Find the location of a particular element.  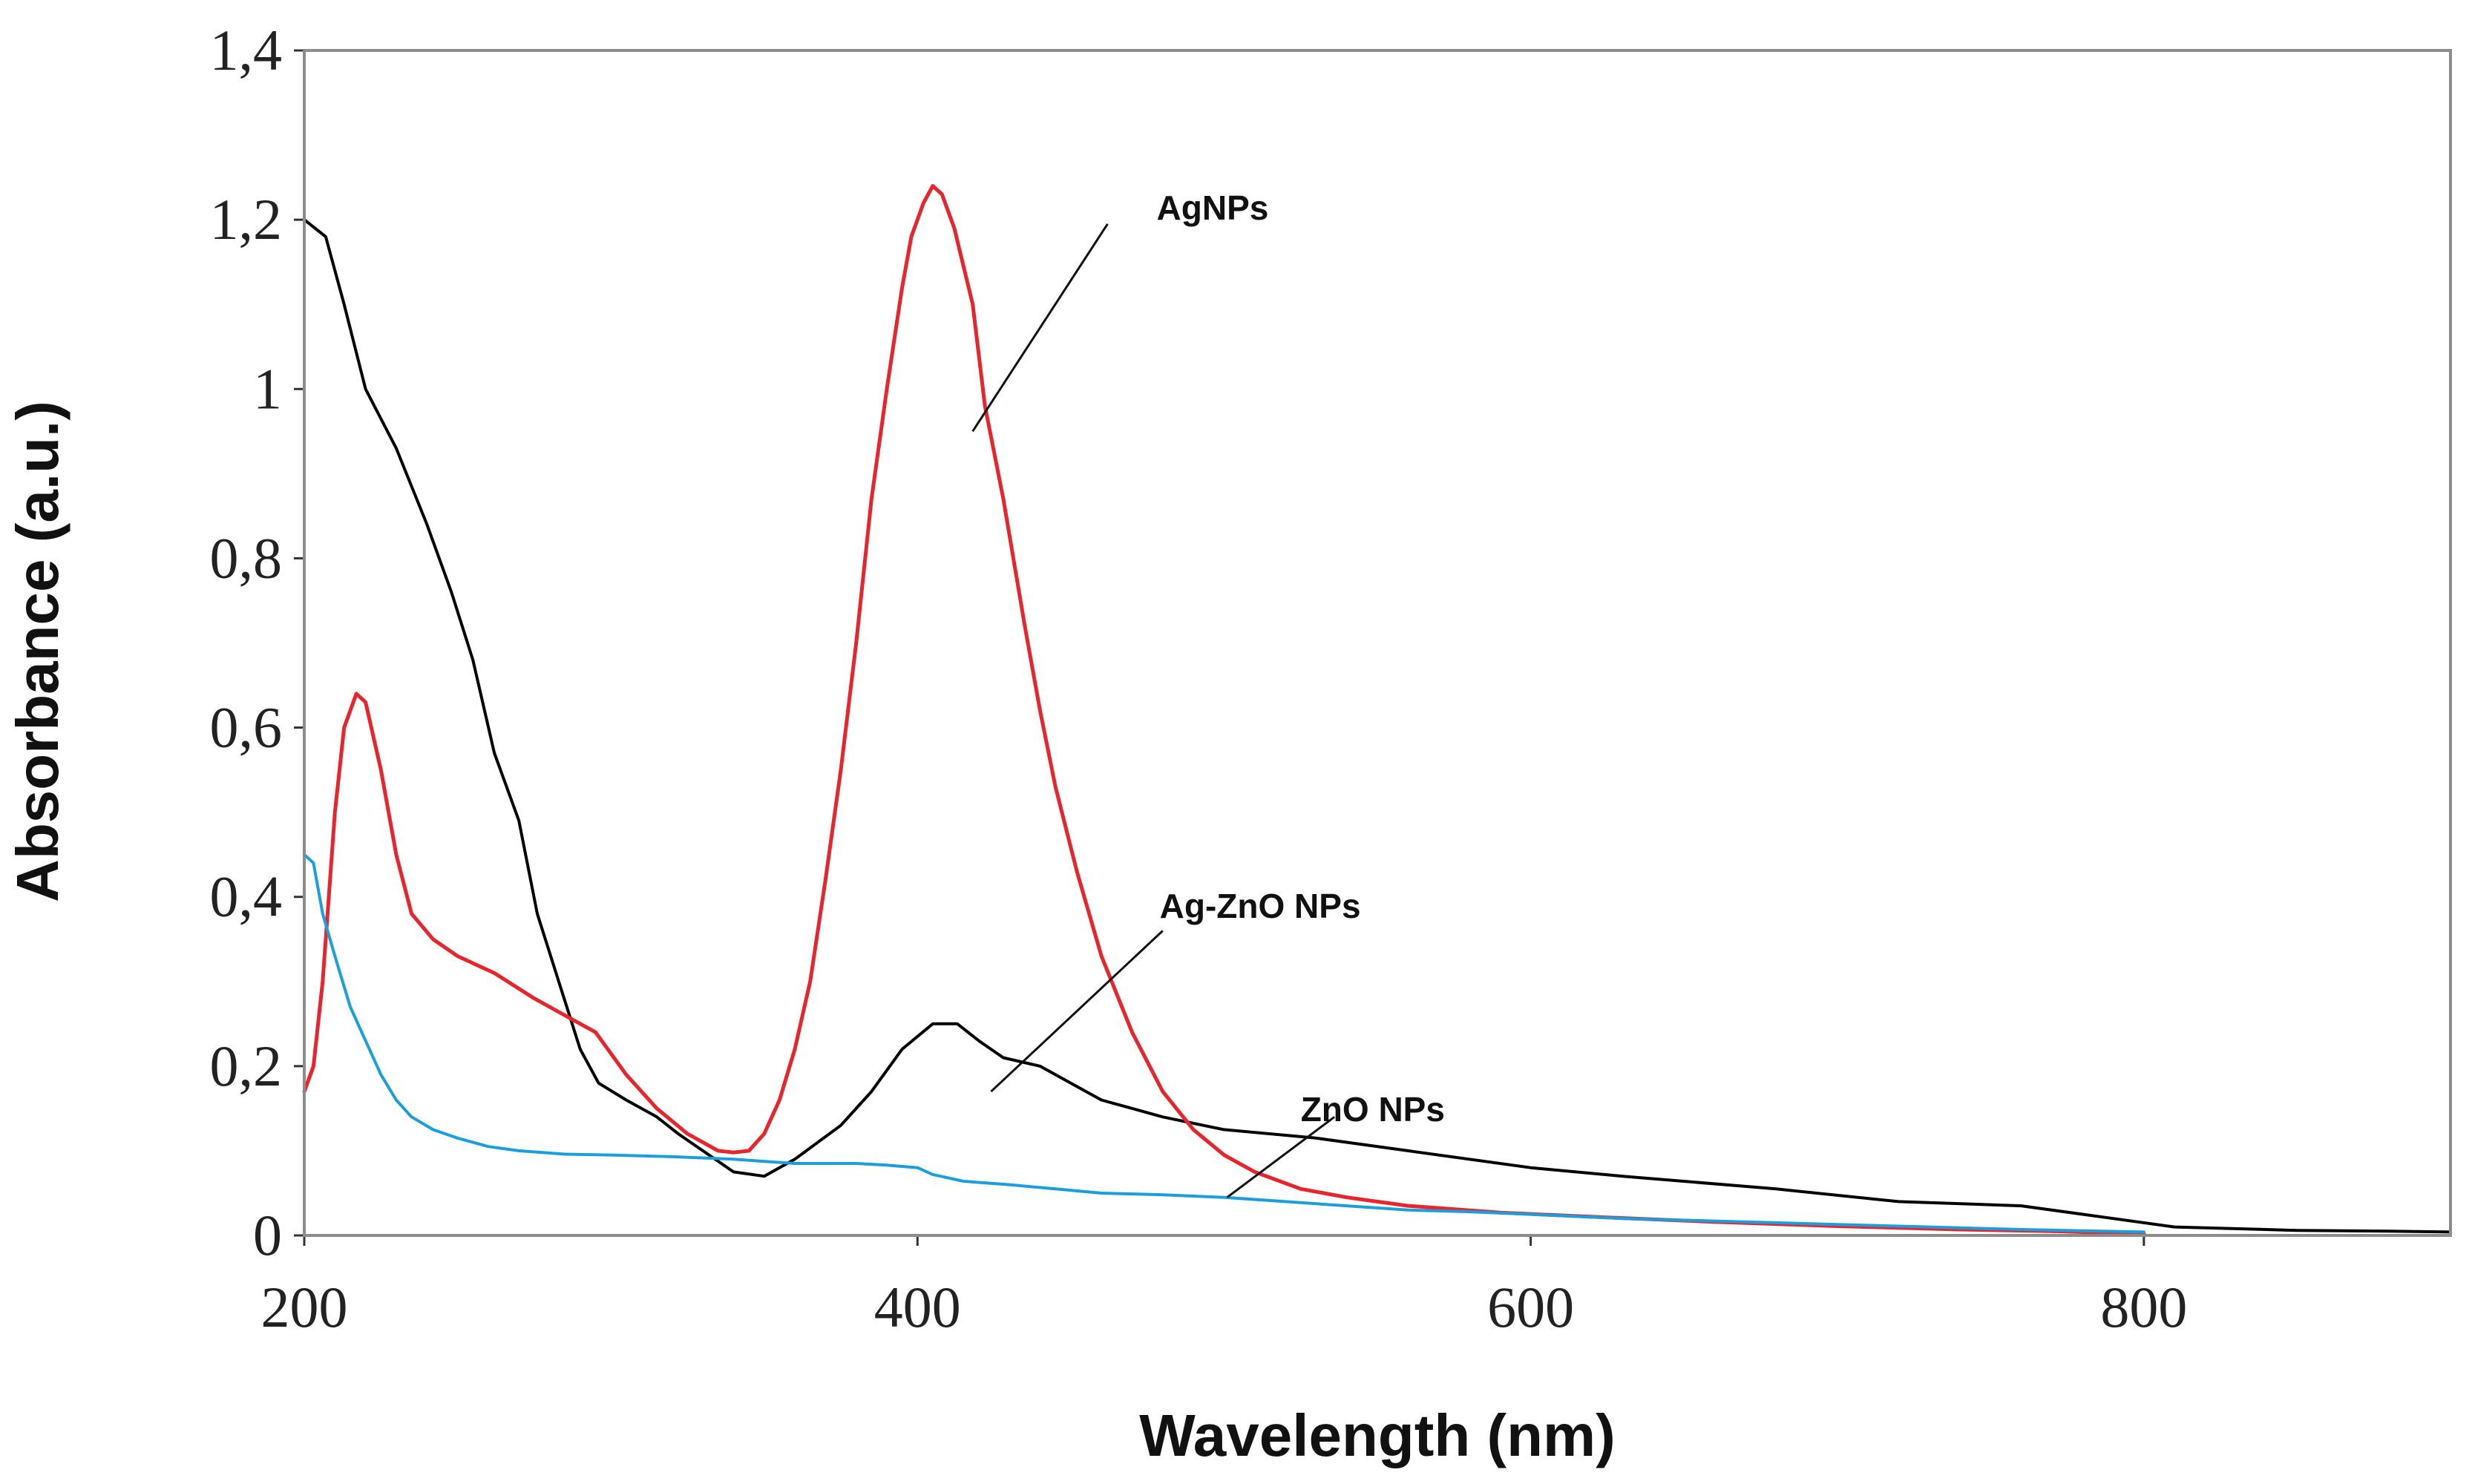

annotation-leader-agnps is located at coordinates (1040, 328).